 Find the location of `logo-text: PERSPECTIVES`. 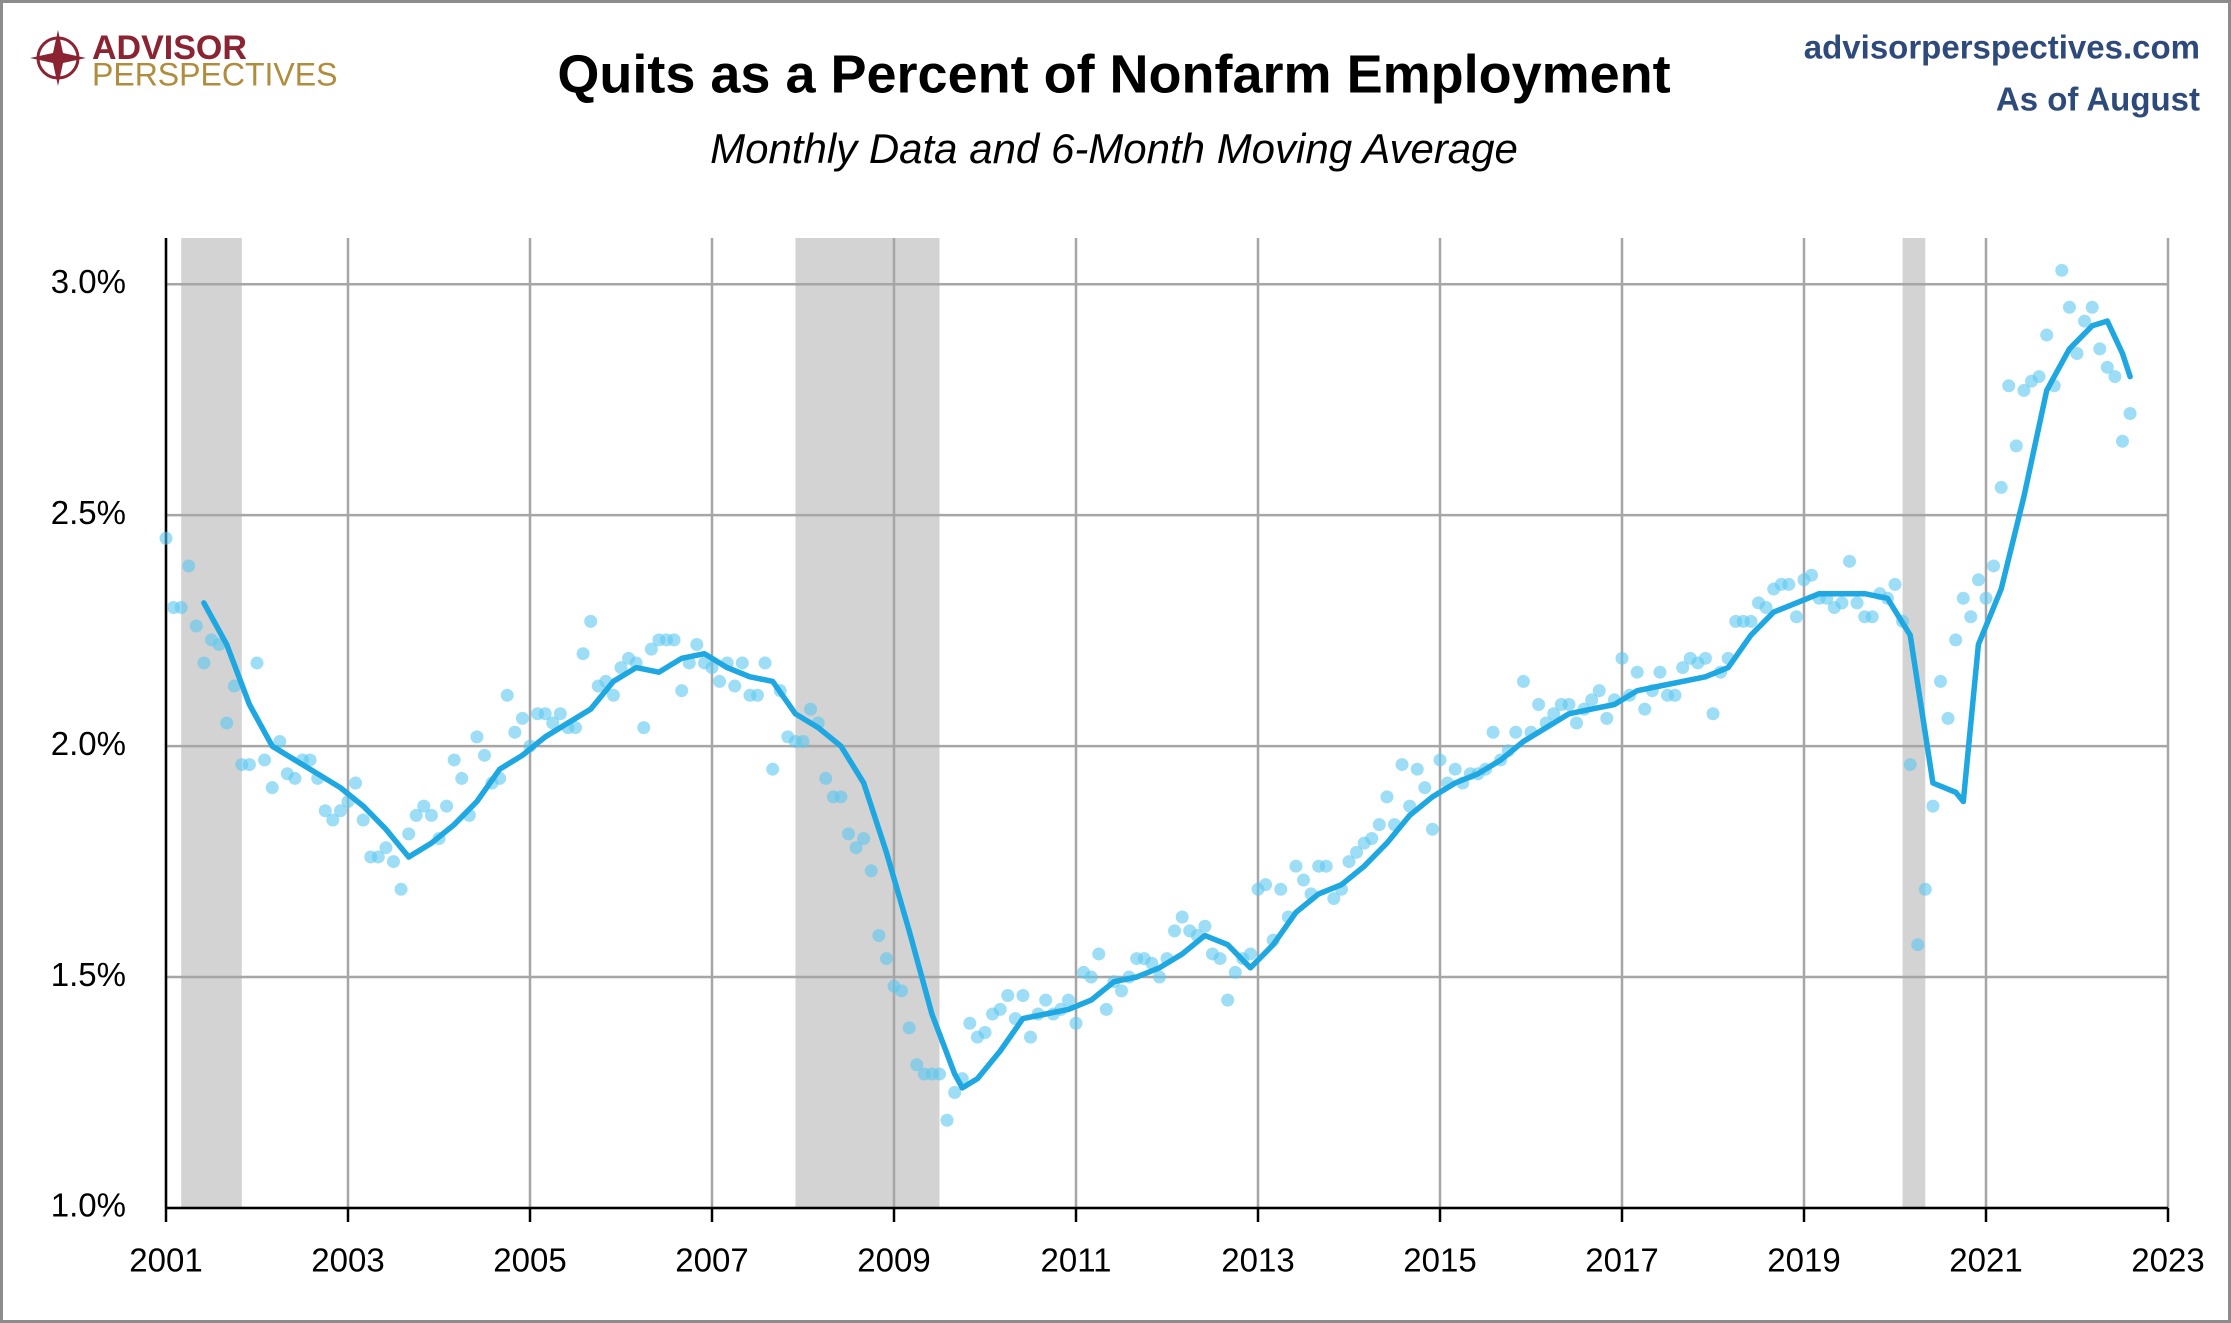

logo-text: PERSPECTIVES is located at coordinates (214, 74).